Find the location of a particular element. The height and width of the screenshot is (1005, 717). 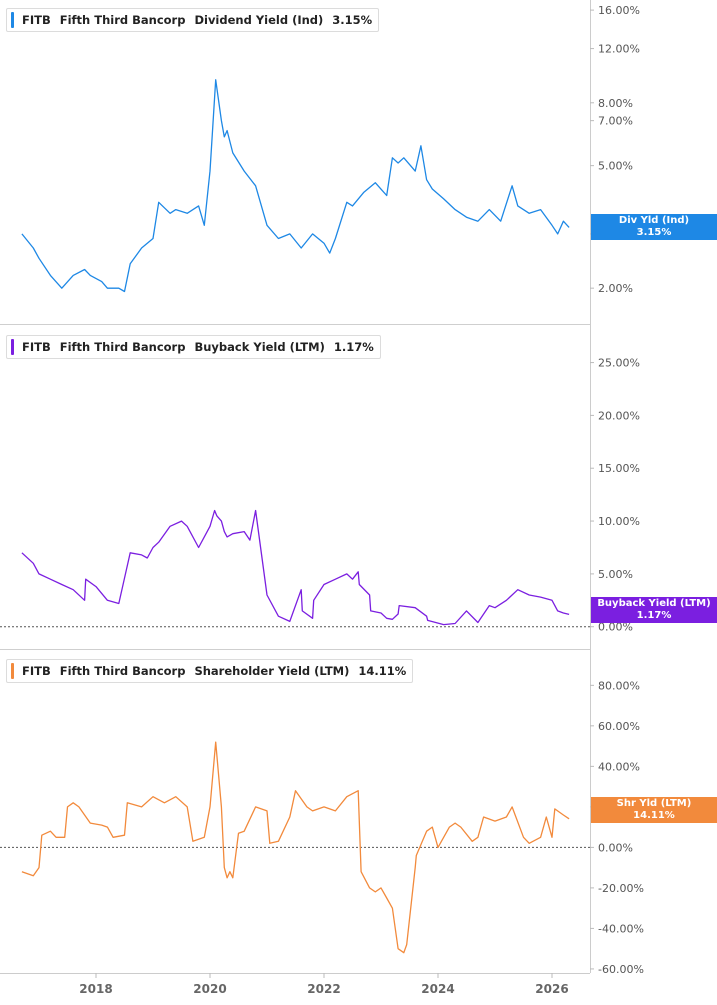

last-value-badge-dividend: Div Yld (Ind) 3.15% is located at coordinates (654, 227).